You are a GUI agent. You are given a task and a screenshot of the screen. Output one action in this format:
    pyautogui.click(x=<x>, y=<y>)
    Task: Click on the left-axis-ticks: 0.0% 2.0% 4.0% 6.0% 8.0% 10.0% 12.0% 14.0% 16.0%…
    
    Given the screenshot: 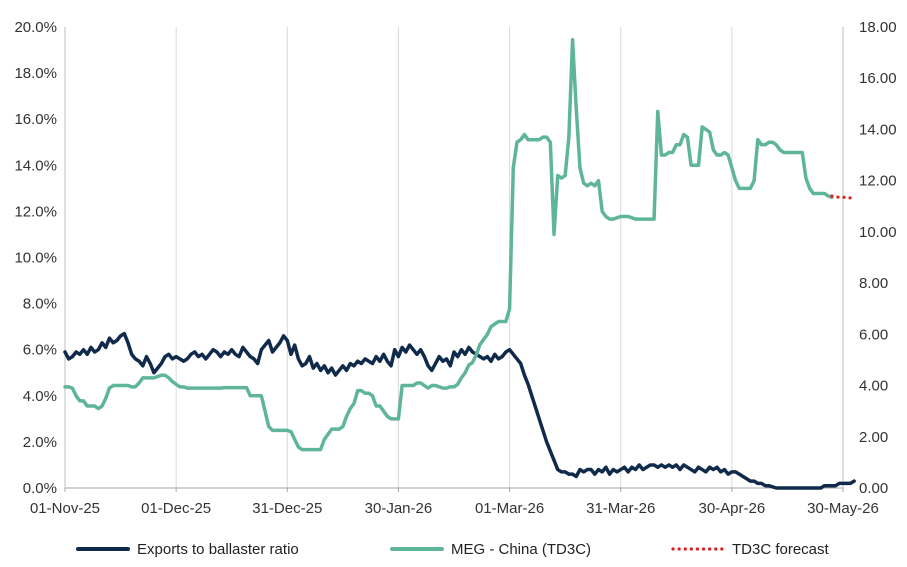 What is the action you would take?
    pyautogui.click(x=35, y=258)
    